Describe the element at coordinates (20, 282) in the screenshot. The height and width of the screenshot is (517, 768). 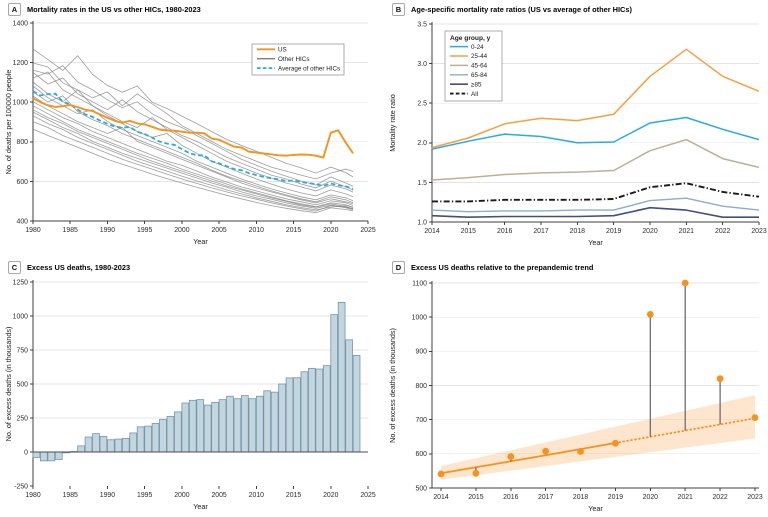
I see `svg-text: 1250` at that location.